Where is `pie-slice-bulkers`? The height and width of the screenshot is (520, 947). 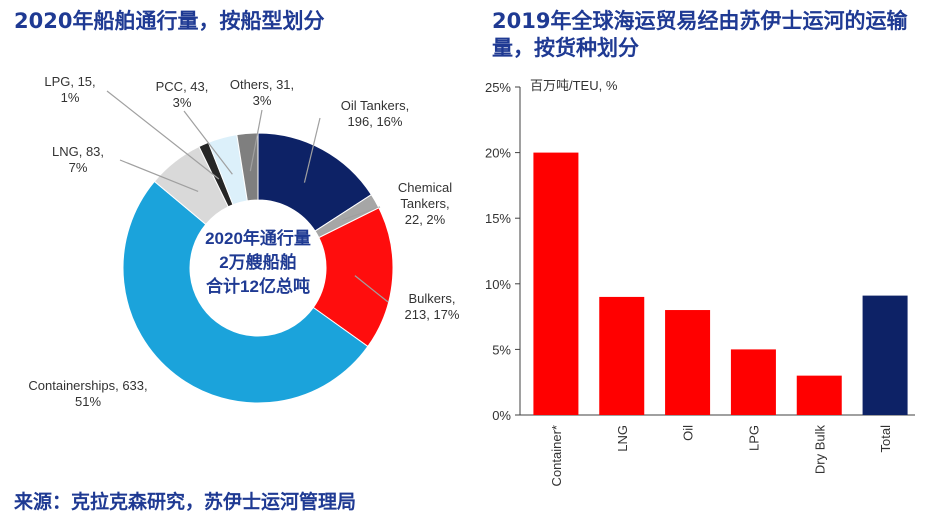
pie-slice-bulkers is located at coordinates (353, 277).